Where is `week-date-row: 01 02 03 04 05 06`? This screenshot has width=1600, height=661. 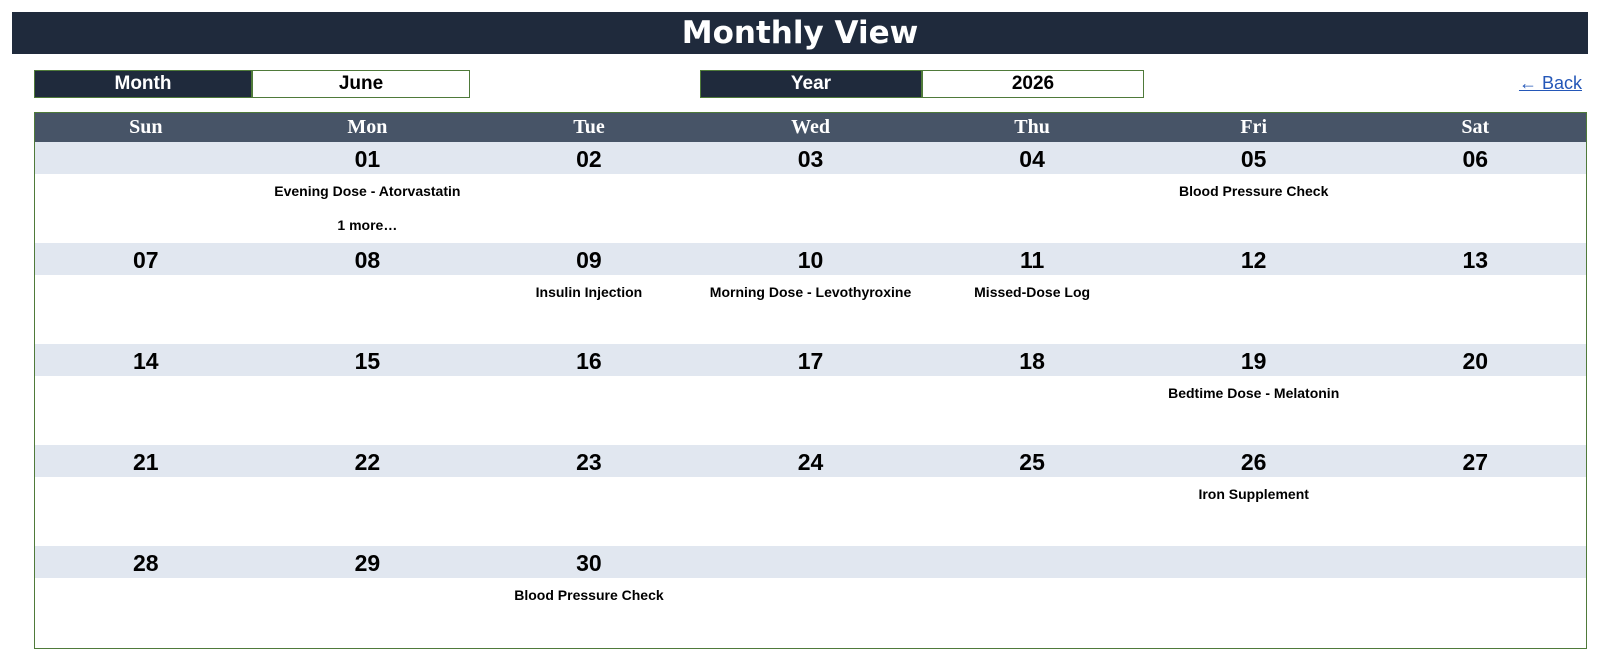
week-date-row: 01 02 03 04 05 06 is located at coordinates (810, 158).